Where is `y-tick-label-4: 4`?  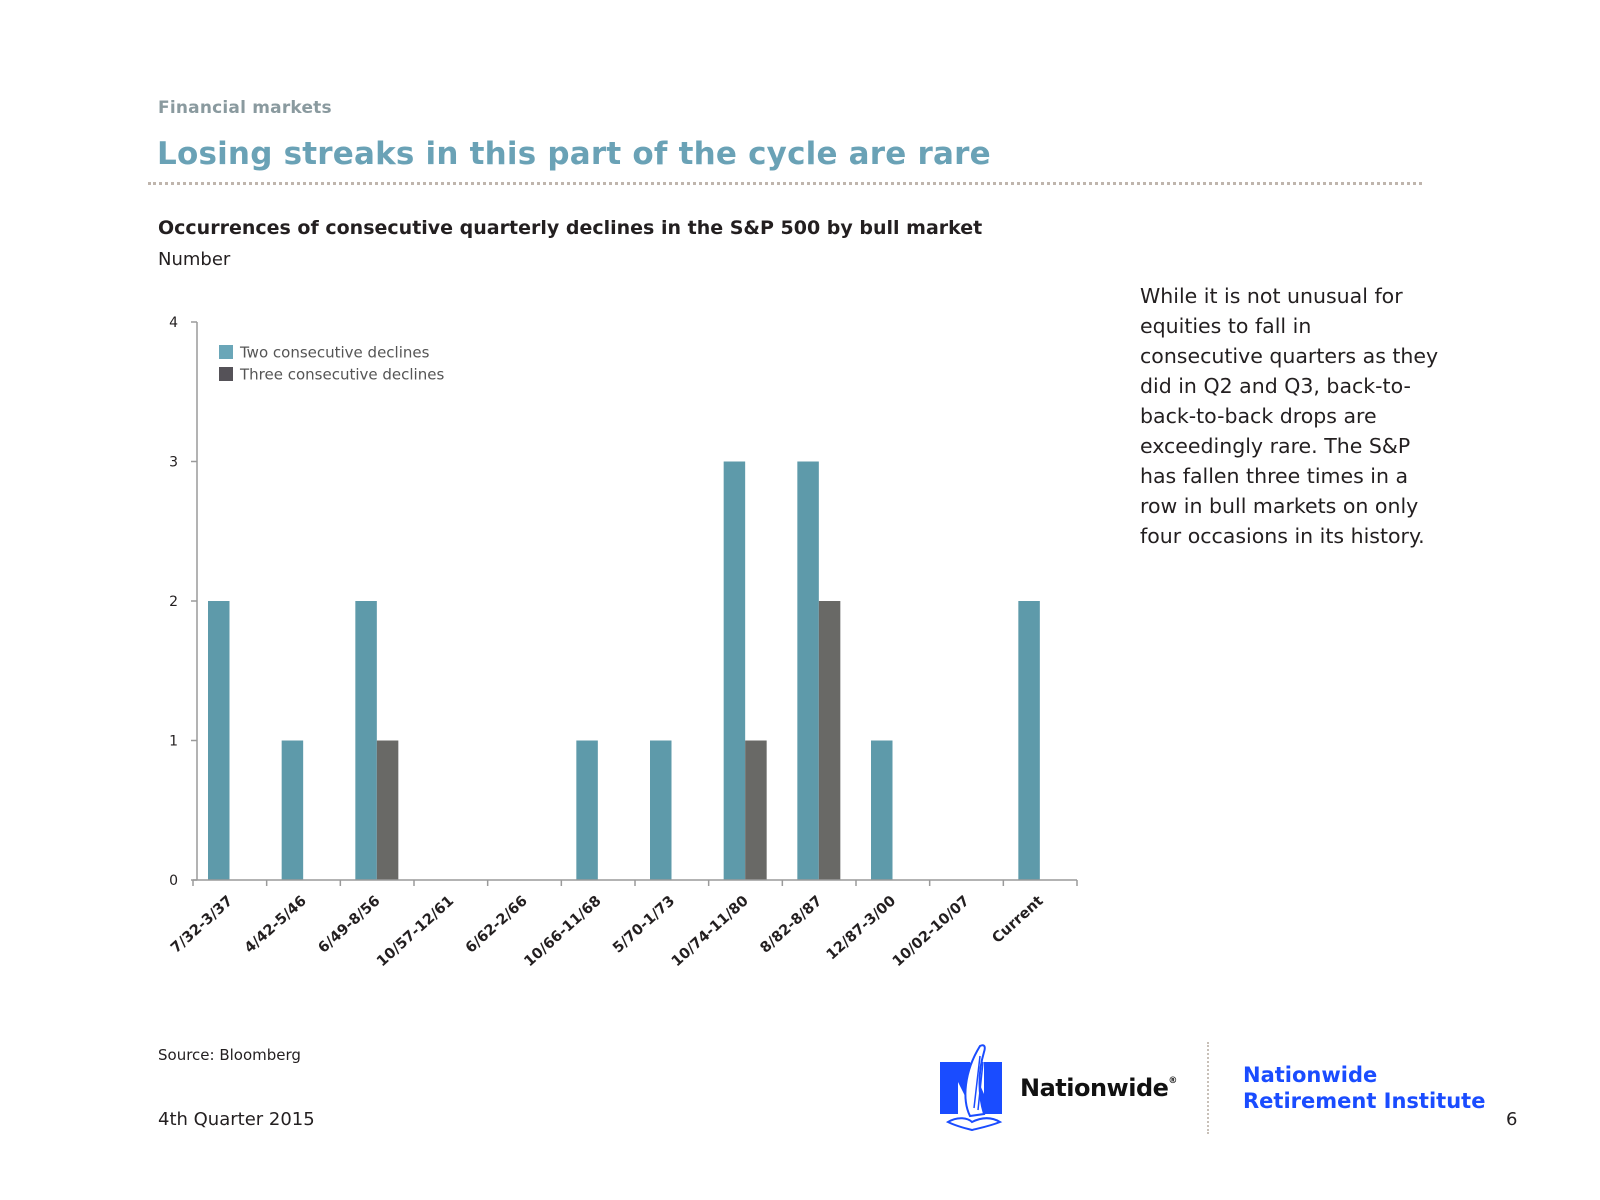
y-tick-label-4: 4 is located at coordinates (173, 323).